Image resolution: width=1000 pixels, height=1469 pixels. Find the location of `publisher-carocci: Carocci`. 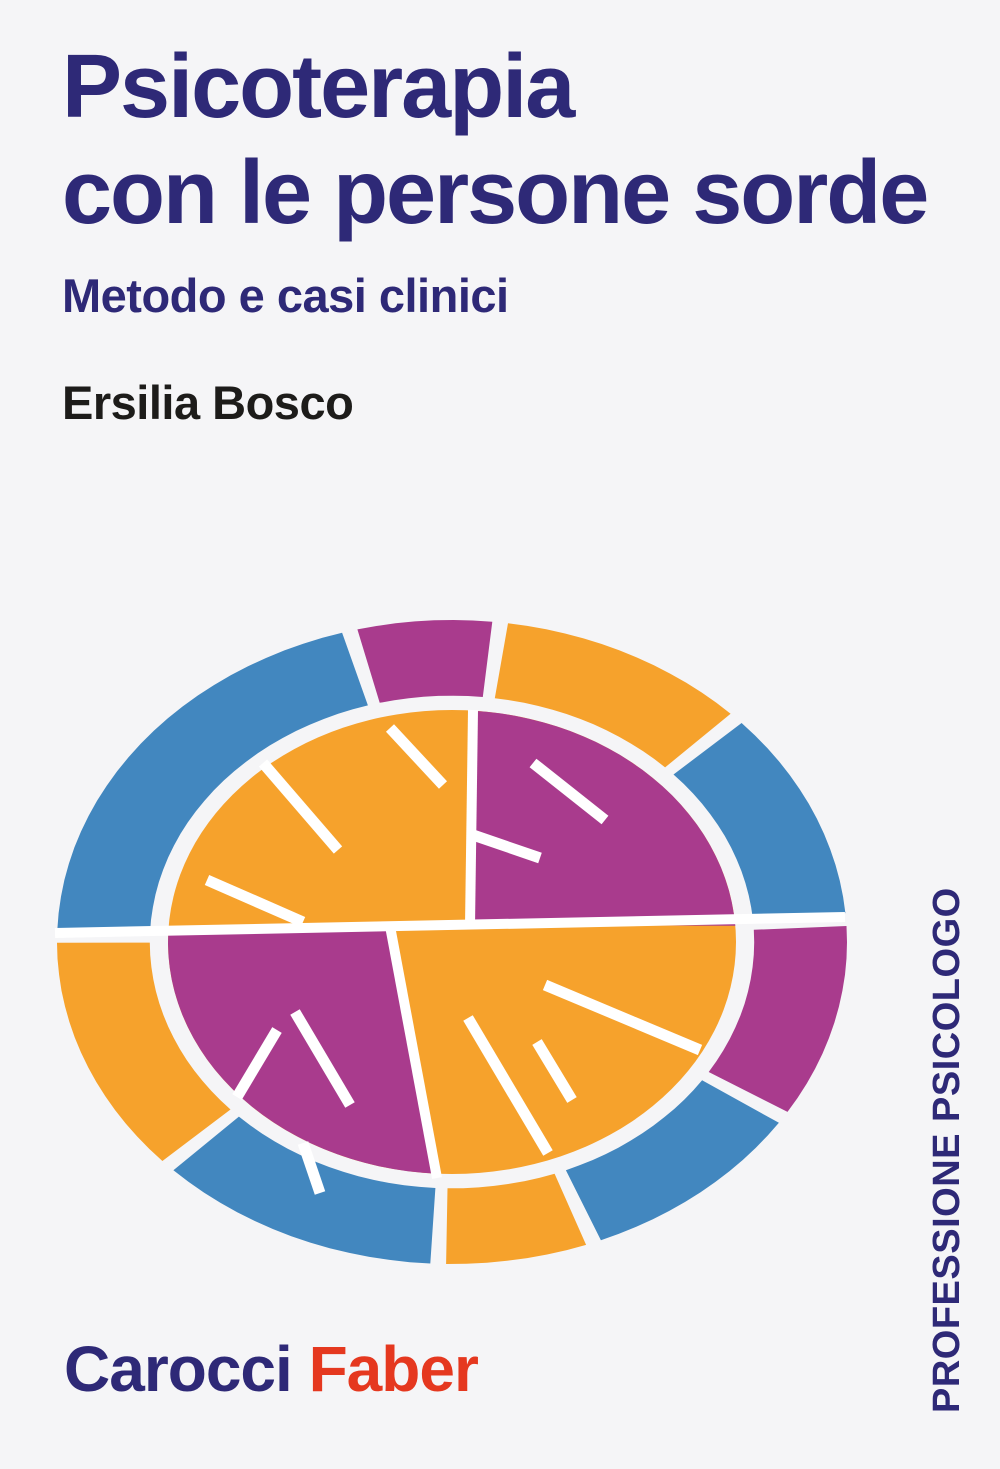

publisher-carocci: Carocci is located at coordinates (178, 1369).